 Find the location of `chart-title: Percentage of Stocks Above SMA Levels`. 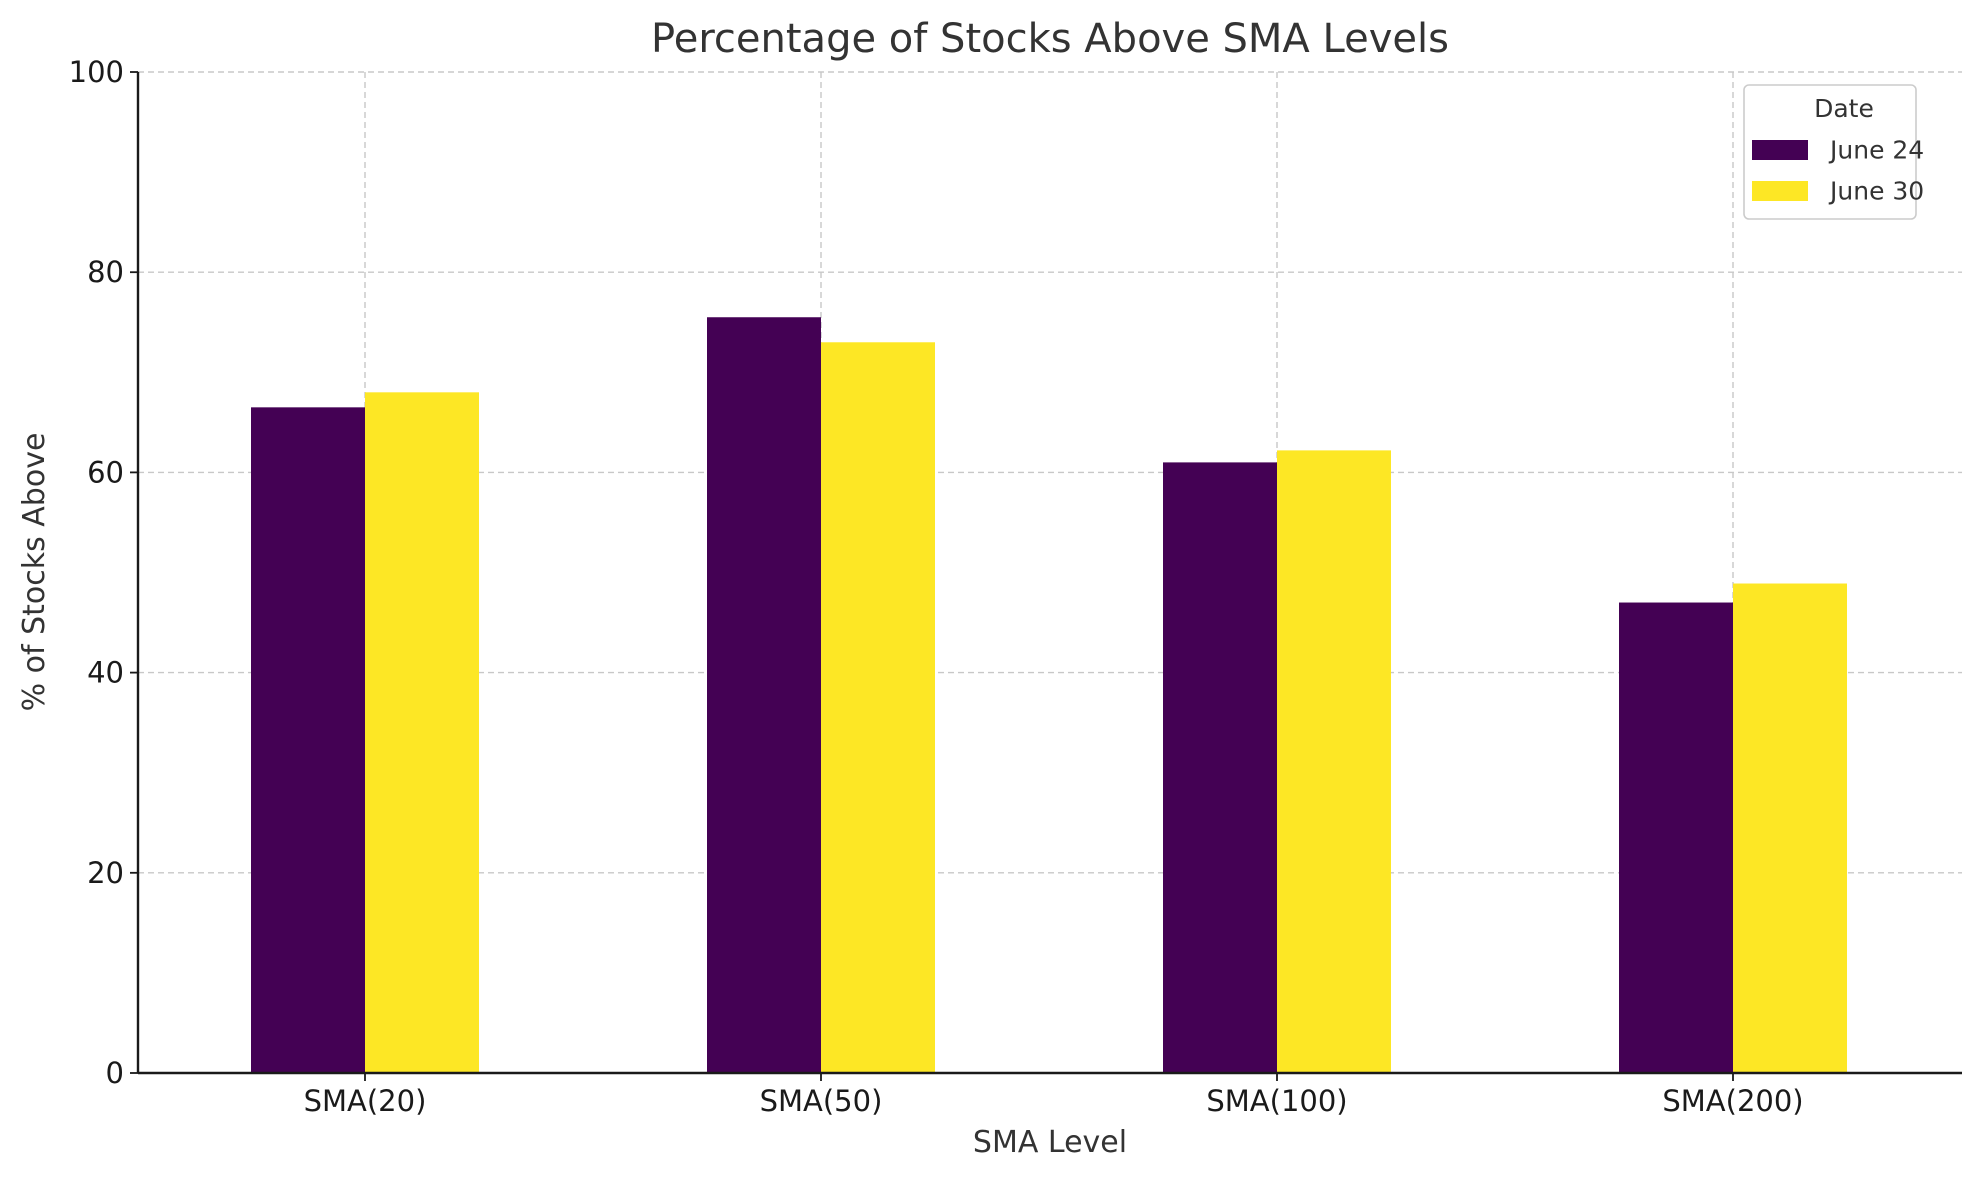

chart-title: Percentage of Stocks Above SMA Levels is located at coordinates (1050, 39).